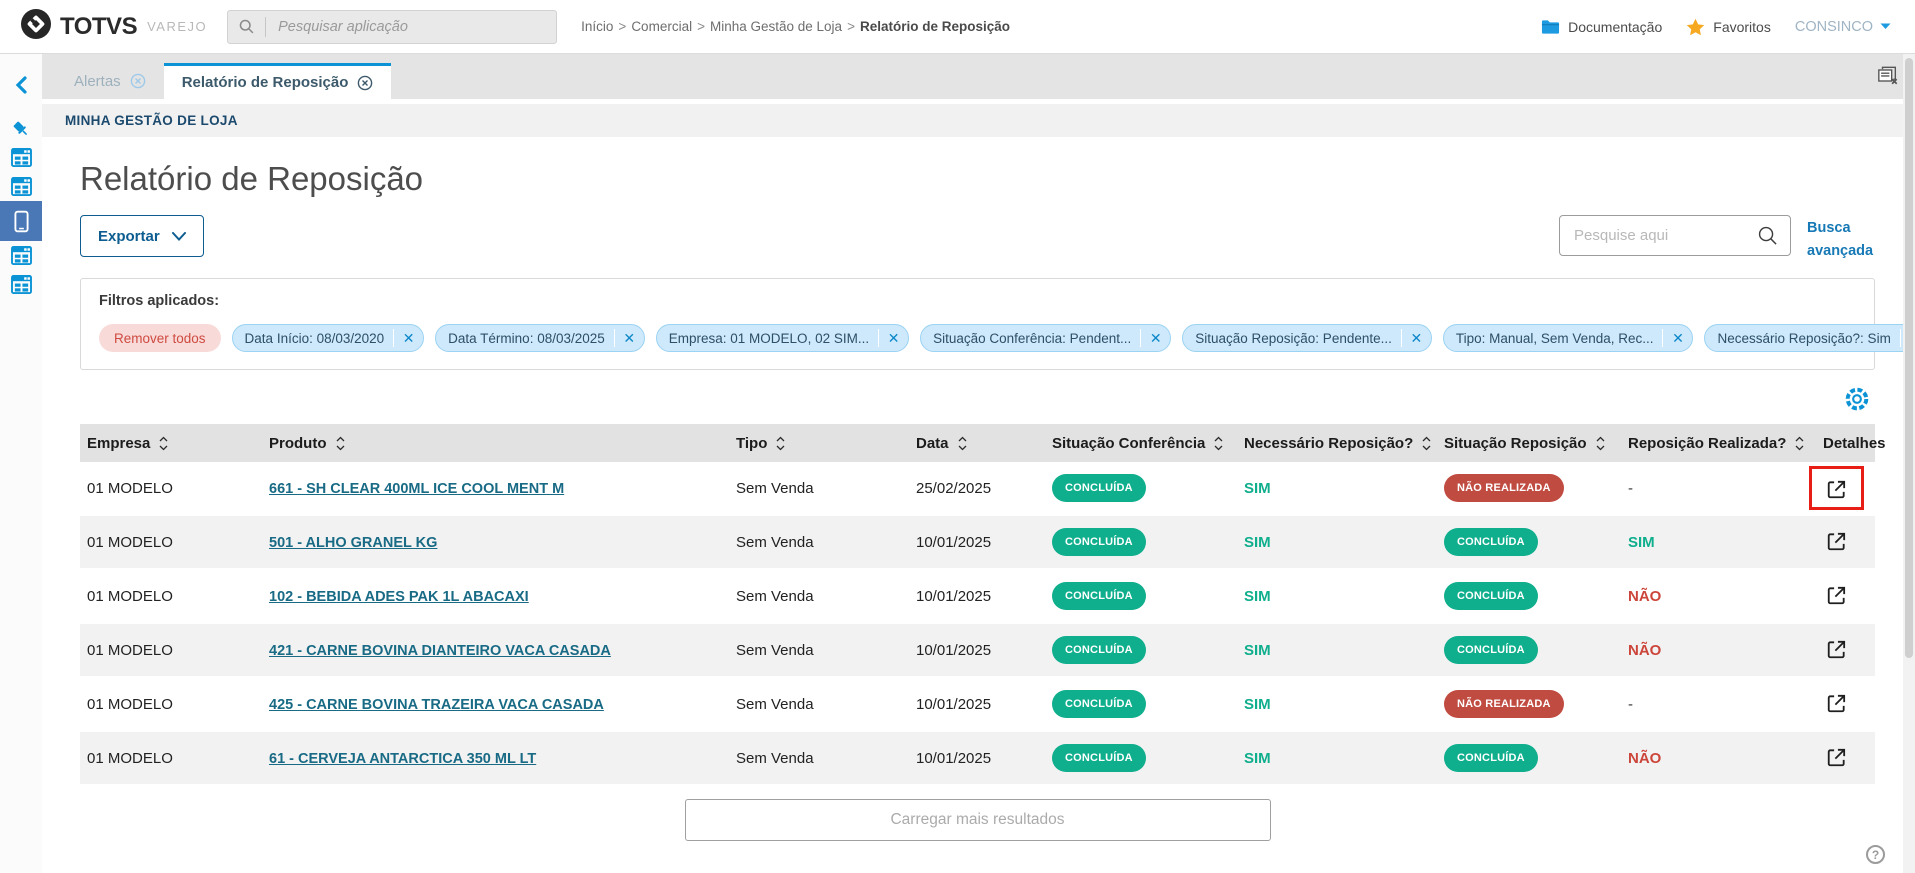 The height and width of the screenshot is (873, 1915). I want to click on scrollbar-thumb, so click(1909, 358).